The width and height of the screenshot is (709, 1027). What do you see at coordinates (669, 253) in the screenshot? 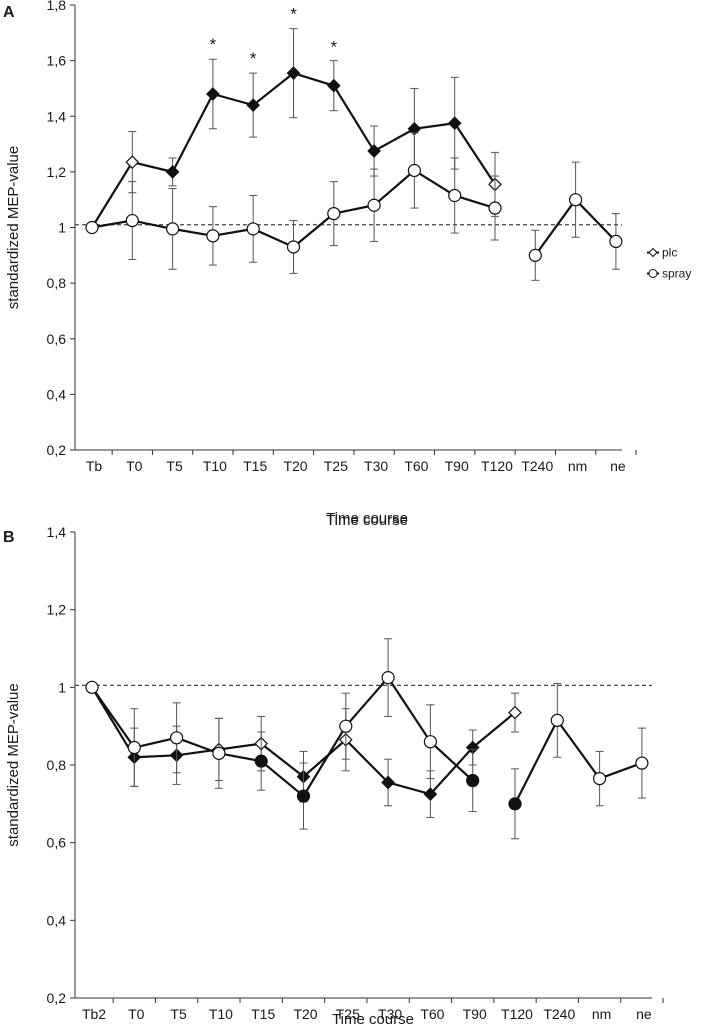
I see `legend-label-plc: plc` at bounding box center [669, 253].